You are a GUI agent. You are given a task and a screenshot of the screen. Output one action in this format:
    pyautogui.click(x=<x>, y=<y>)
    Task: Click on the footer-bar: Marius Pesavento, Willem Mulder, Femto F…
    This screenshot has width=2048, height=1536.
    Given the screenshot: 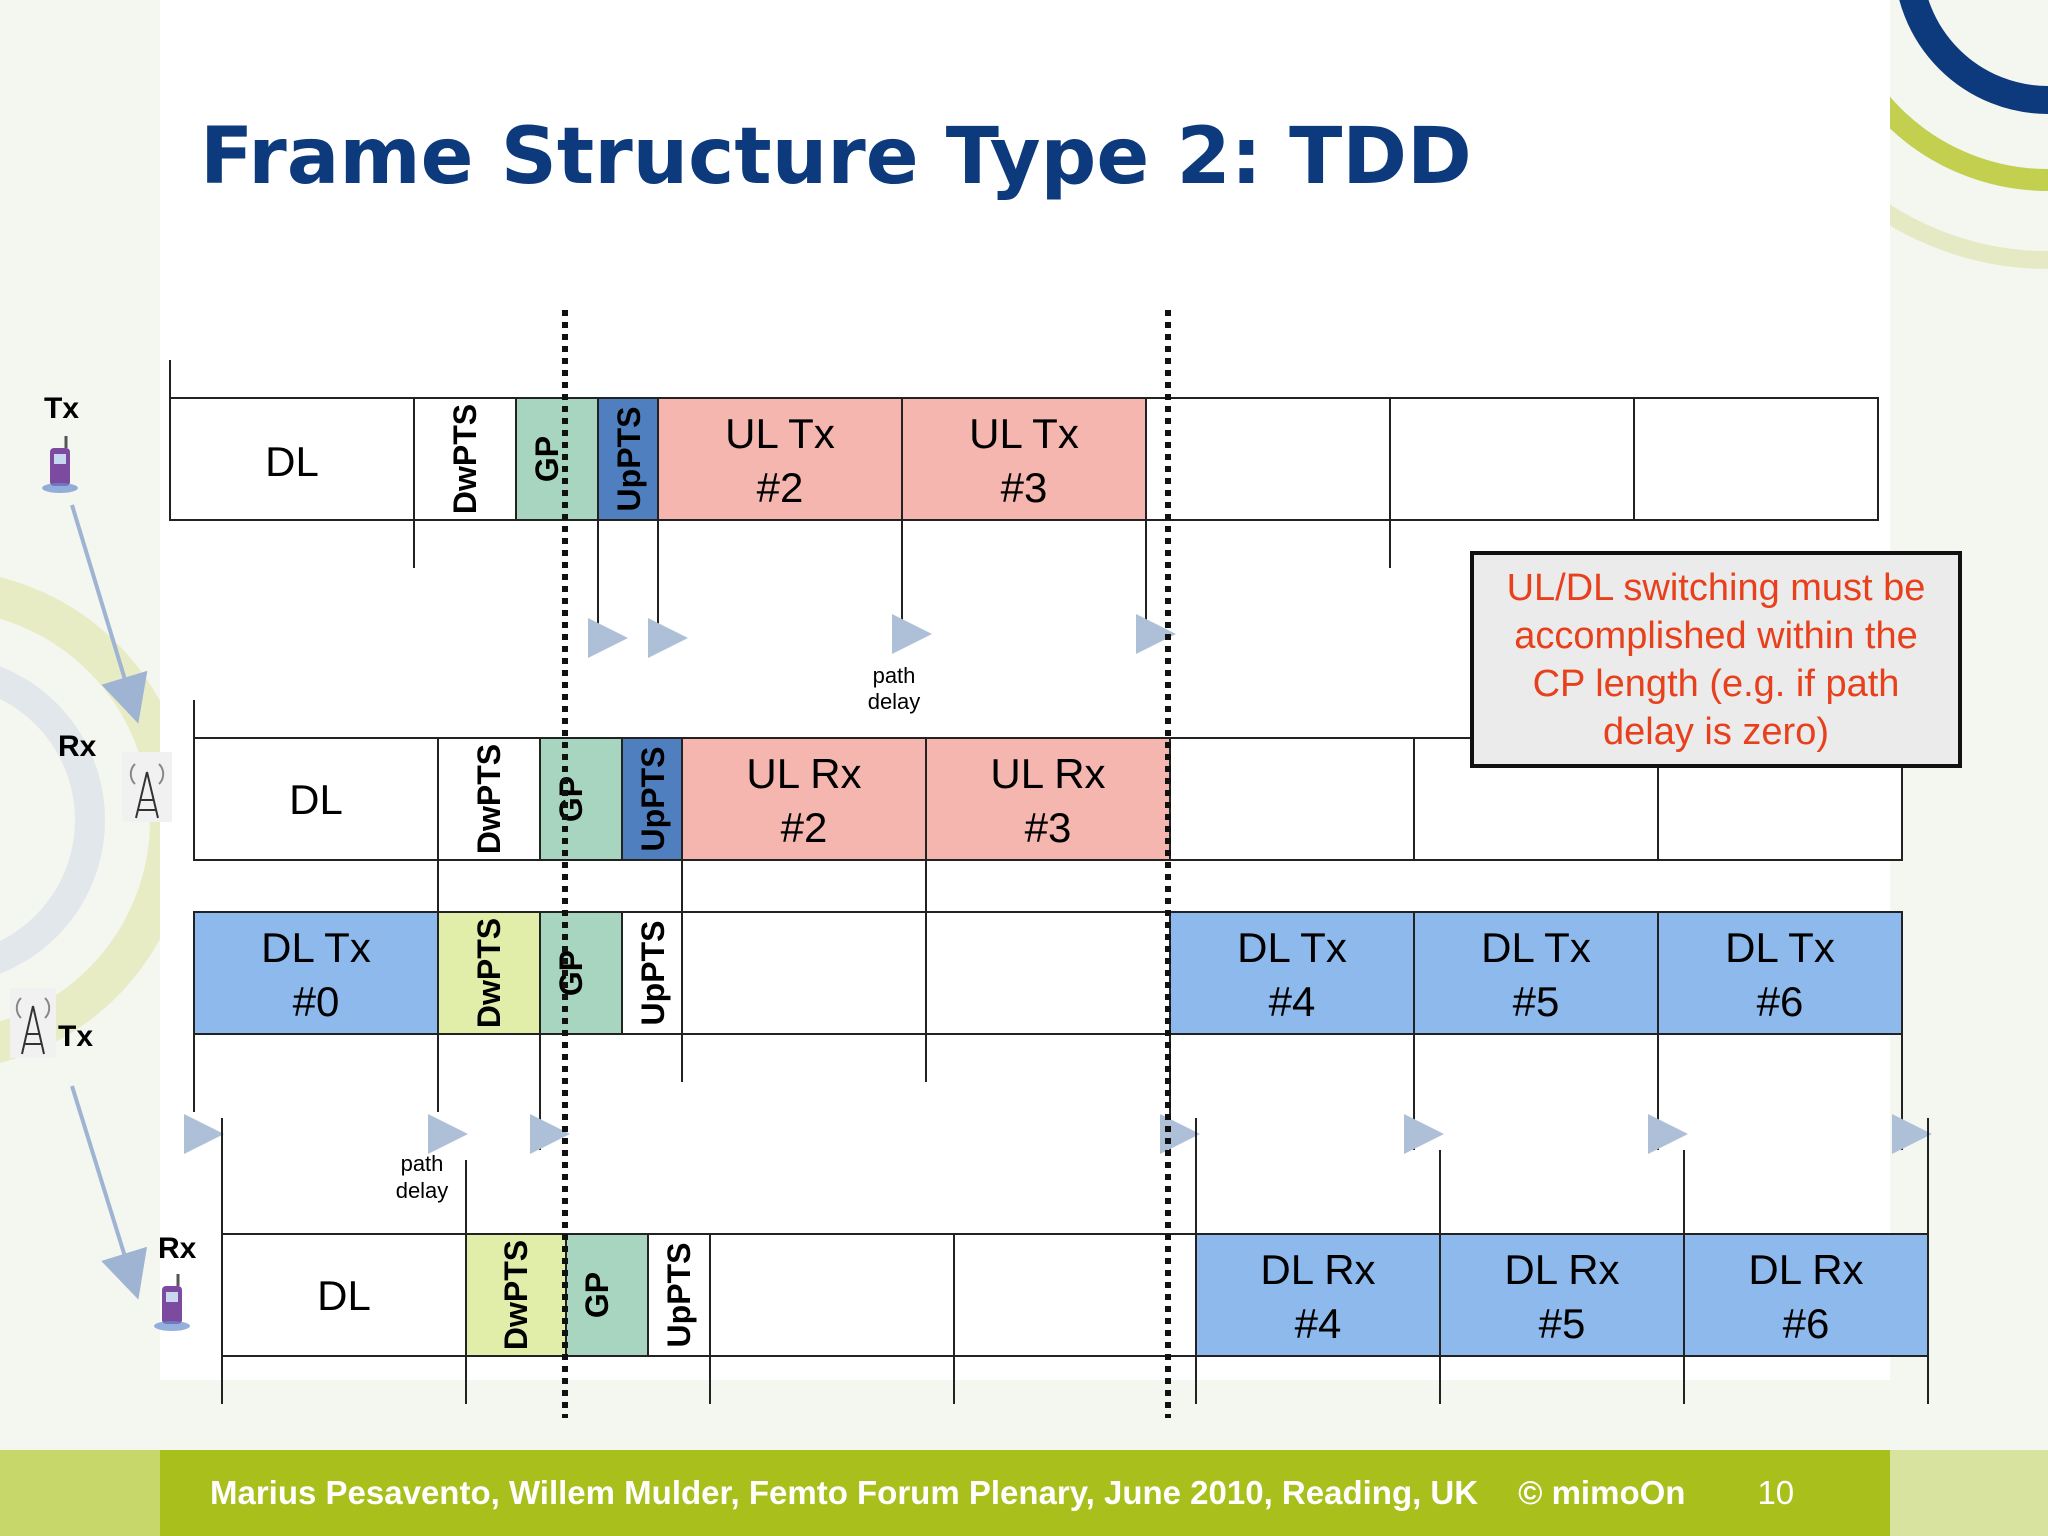 What is the action you would take?
    pyautogui.click(x=1025, y=1493)
    